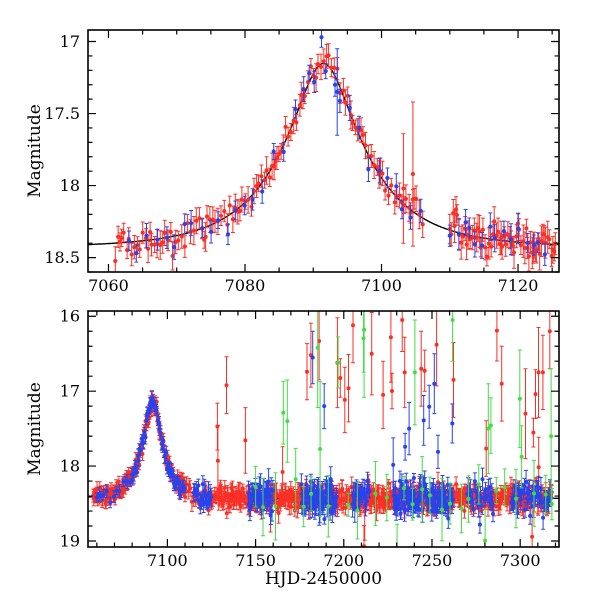 This screenshot has width=600, height=605. I want to click on y-axis-label: Magnitude, so click(35, 151).